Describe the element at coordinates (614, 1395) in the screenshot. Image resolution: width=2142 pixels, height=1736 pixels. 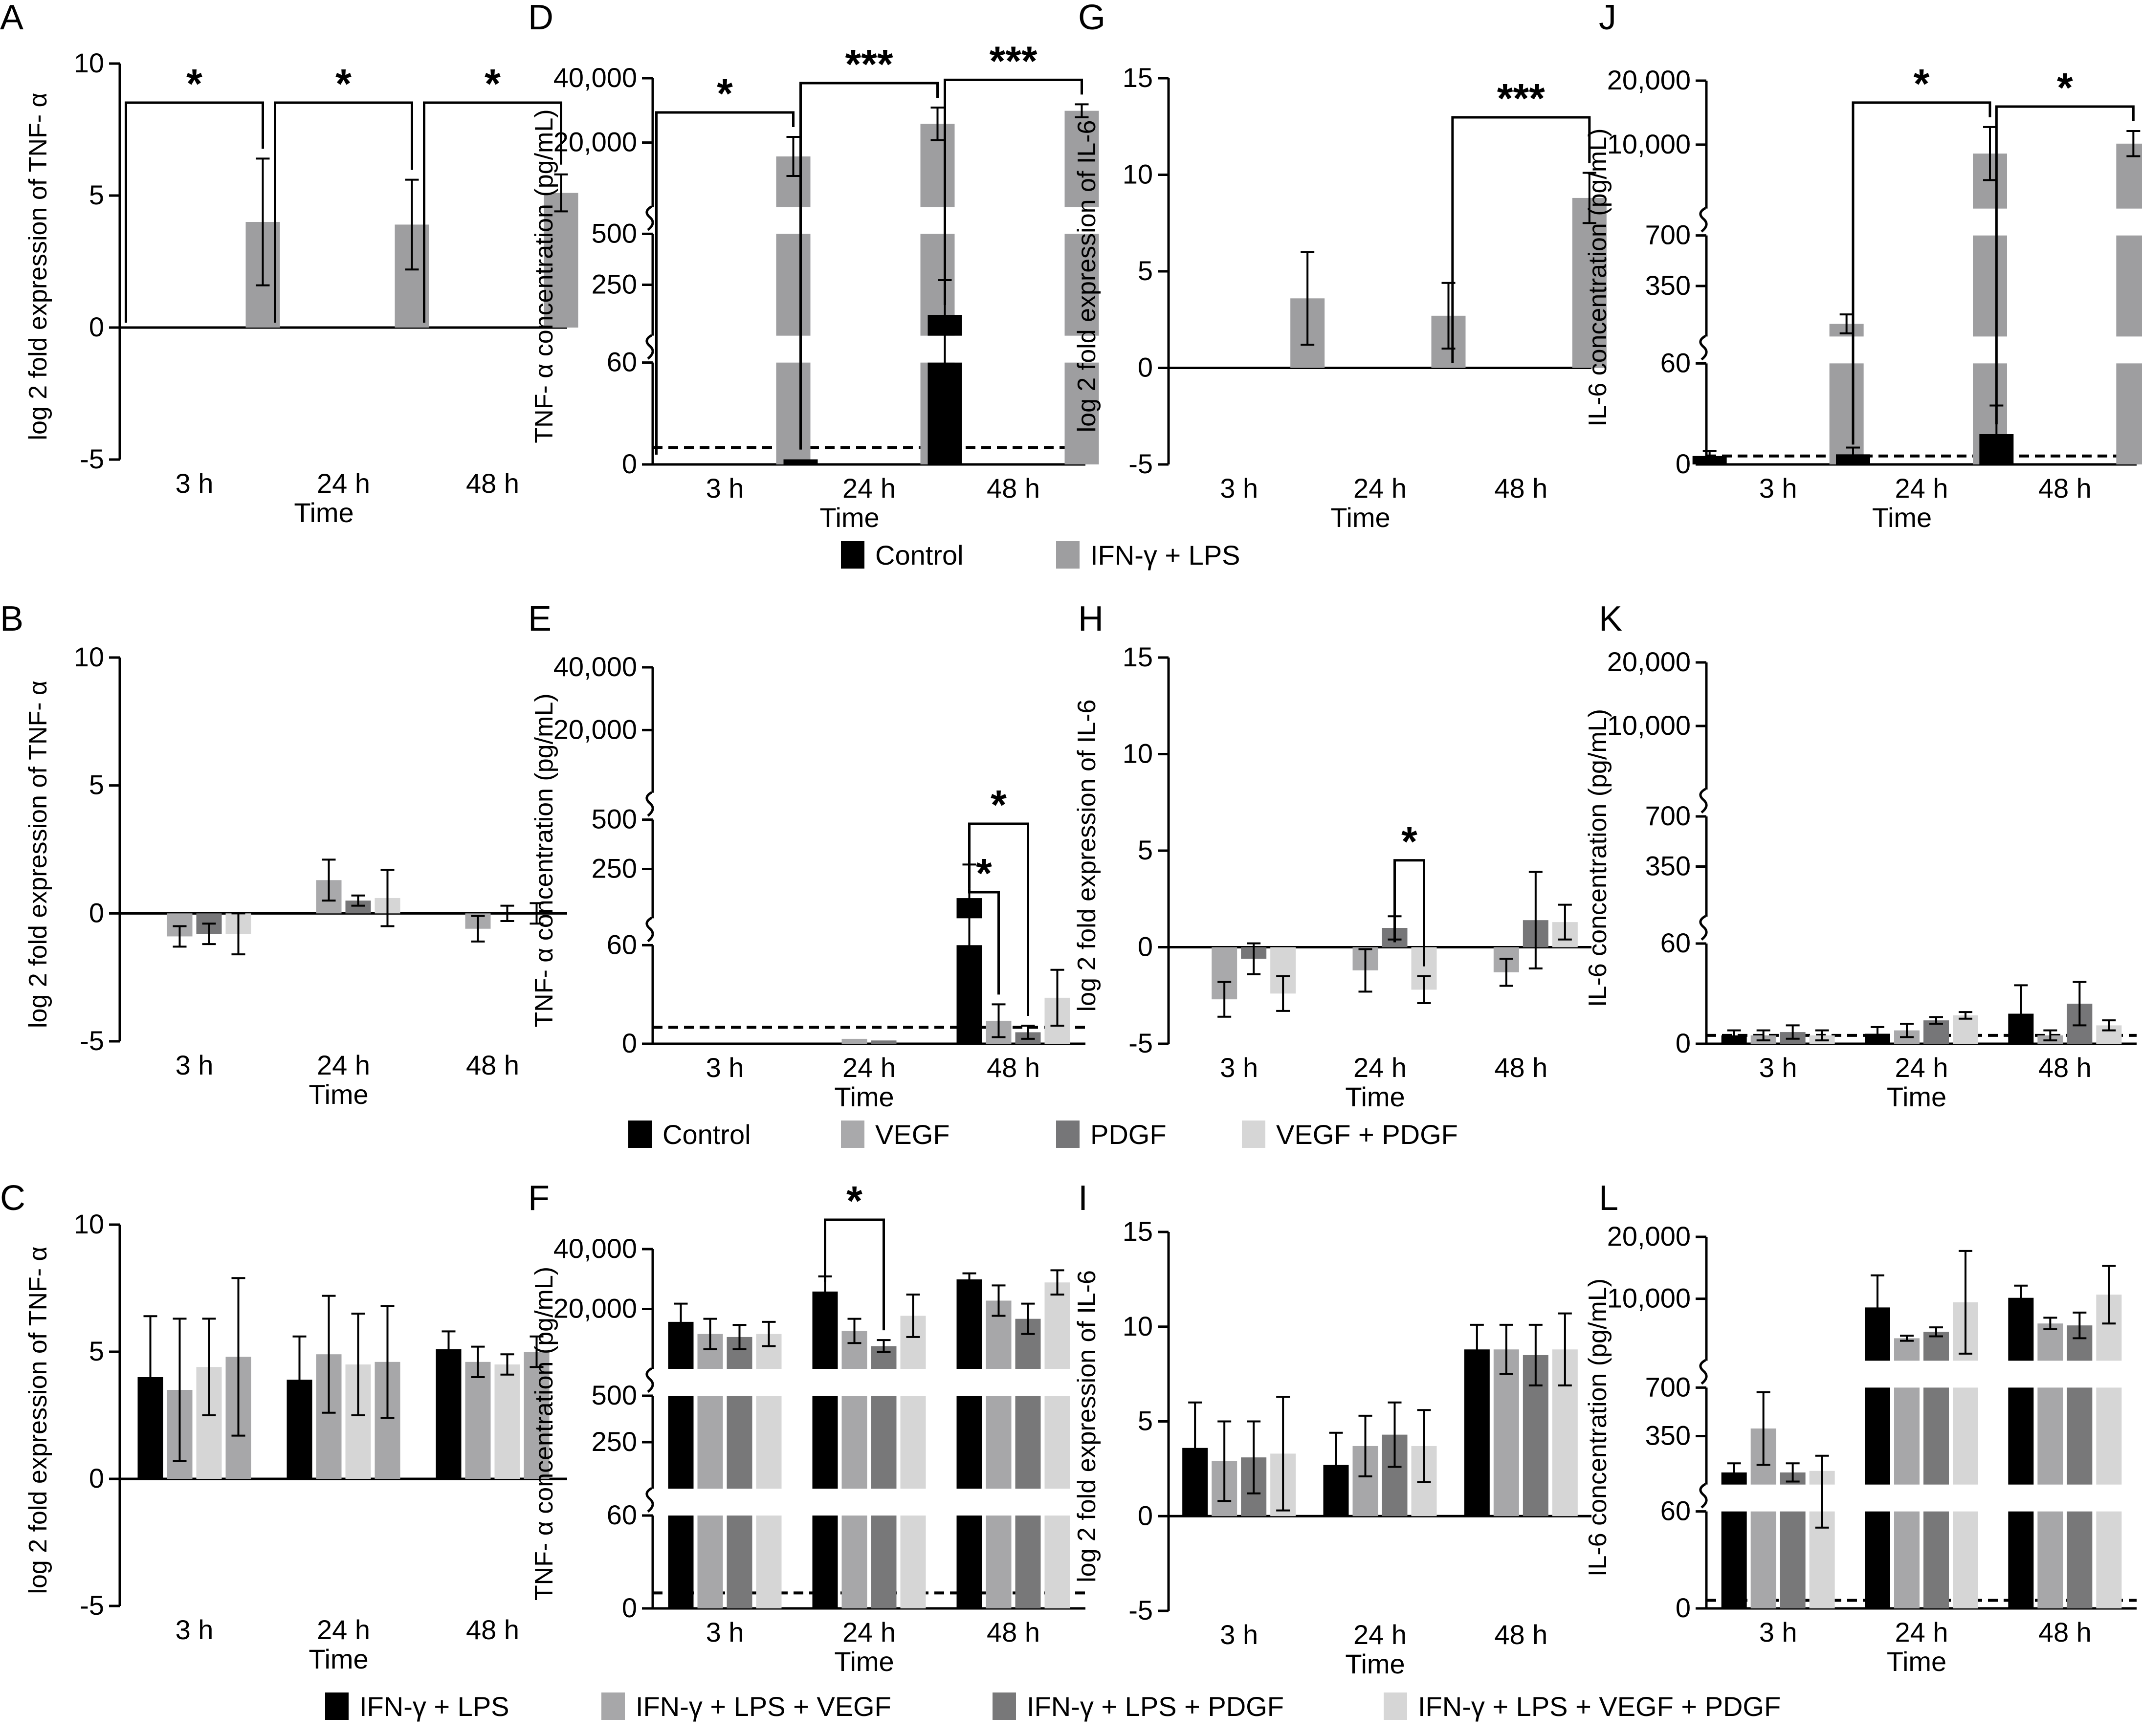
I see `y-tick-label: 500` at that location.